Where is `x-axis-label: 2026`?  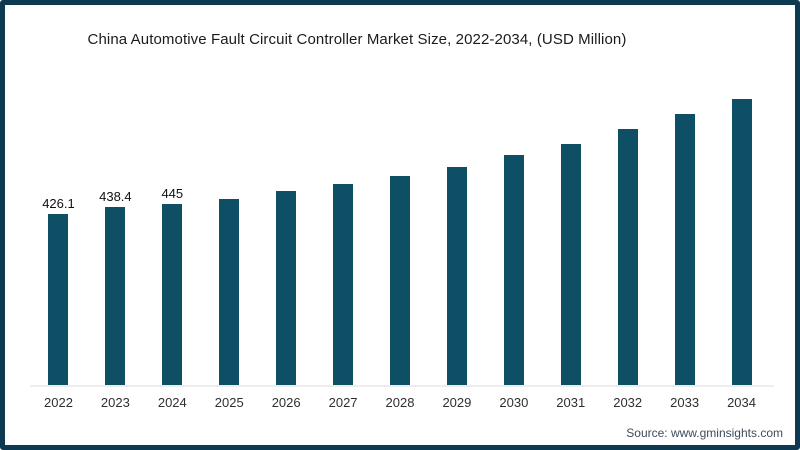 x-axis-label: 2026 is located at coordinates (286, 402).